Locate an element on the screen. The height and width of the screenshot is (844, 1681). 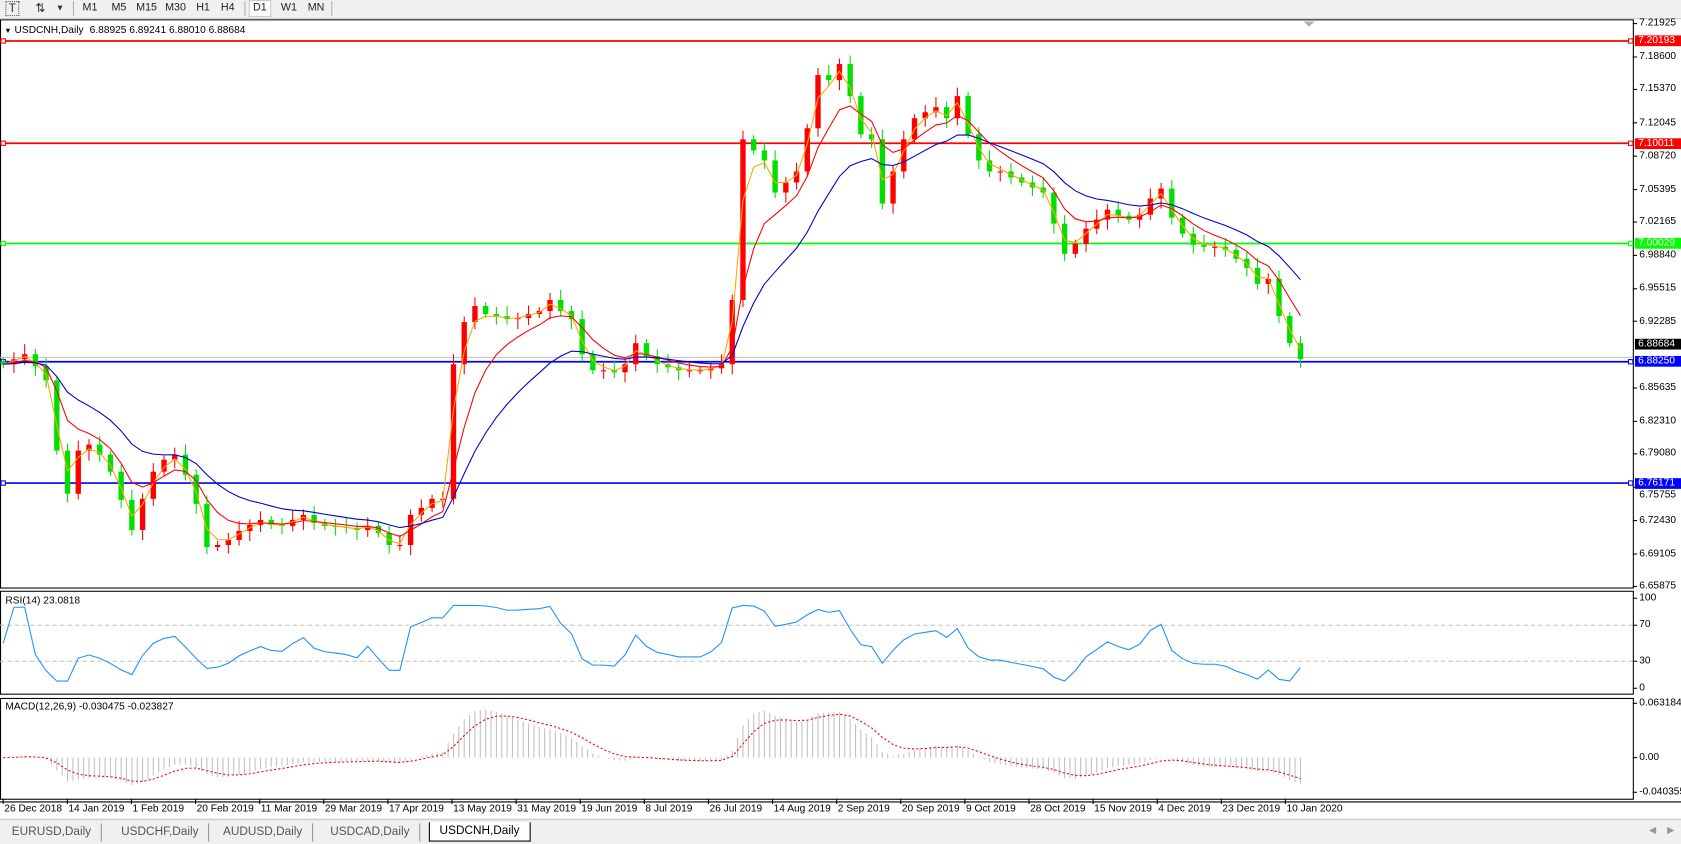
text-tool-icon: T is located at coordinates (12, 9).